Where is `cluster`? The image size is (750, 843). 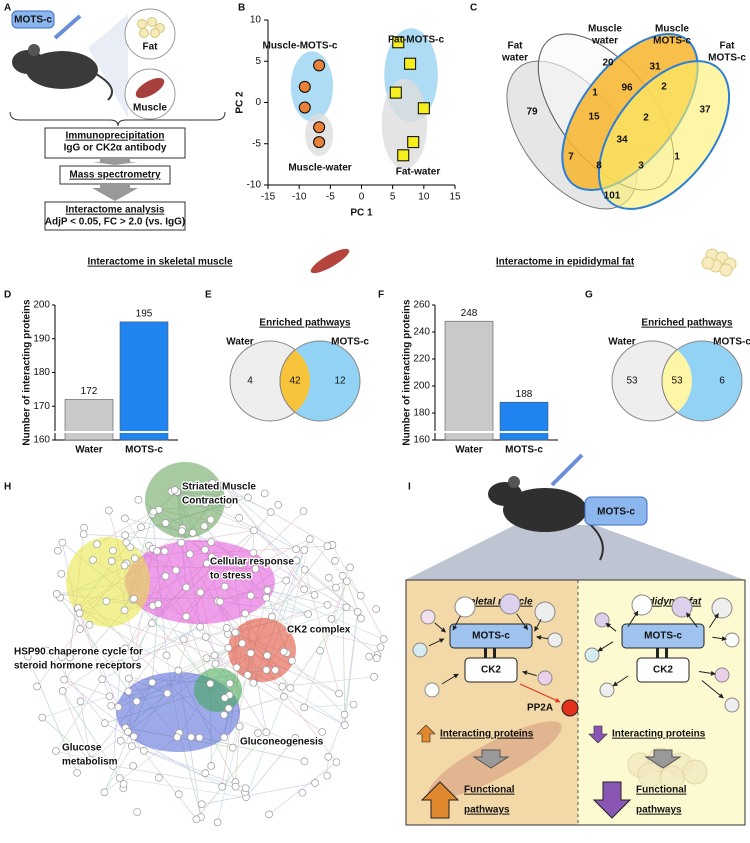
cluster is located at coordinates (200, 582).